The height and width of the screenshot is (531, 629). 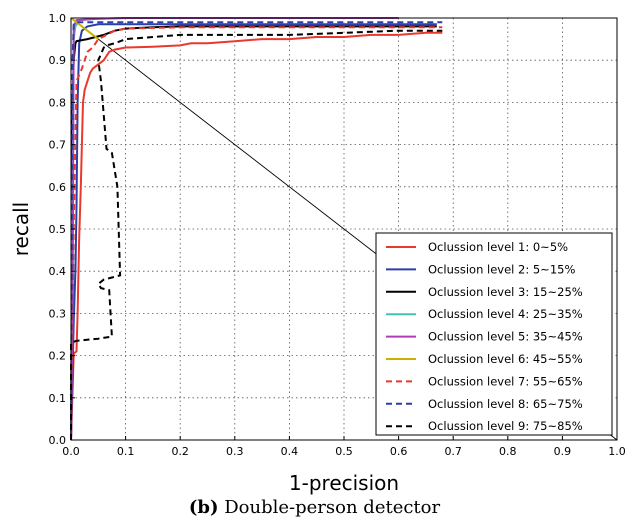 What do you see at coordinates (617, 451) in the screenshot?
I see `x-tick-label: 1.0` at bounding box center [617, 451].